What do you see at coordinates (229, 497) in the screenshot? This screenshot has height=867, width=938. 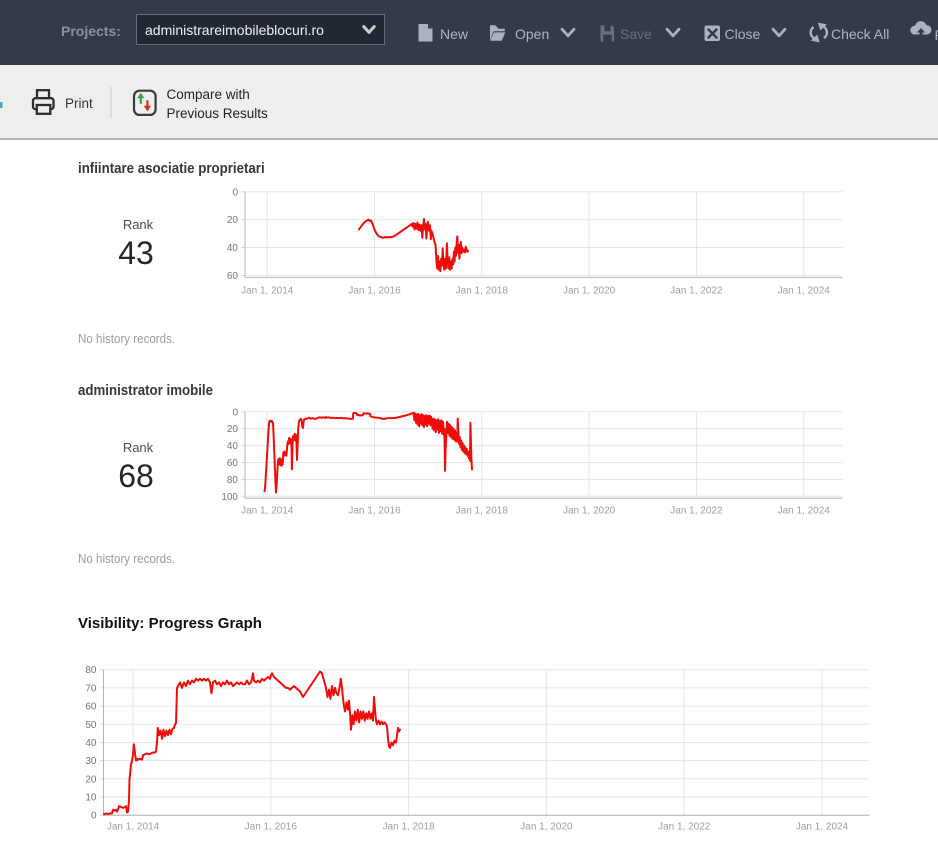 I see `svg-text: 100` at bounding box center [229, 497].